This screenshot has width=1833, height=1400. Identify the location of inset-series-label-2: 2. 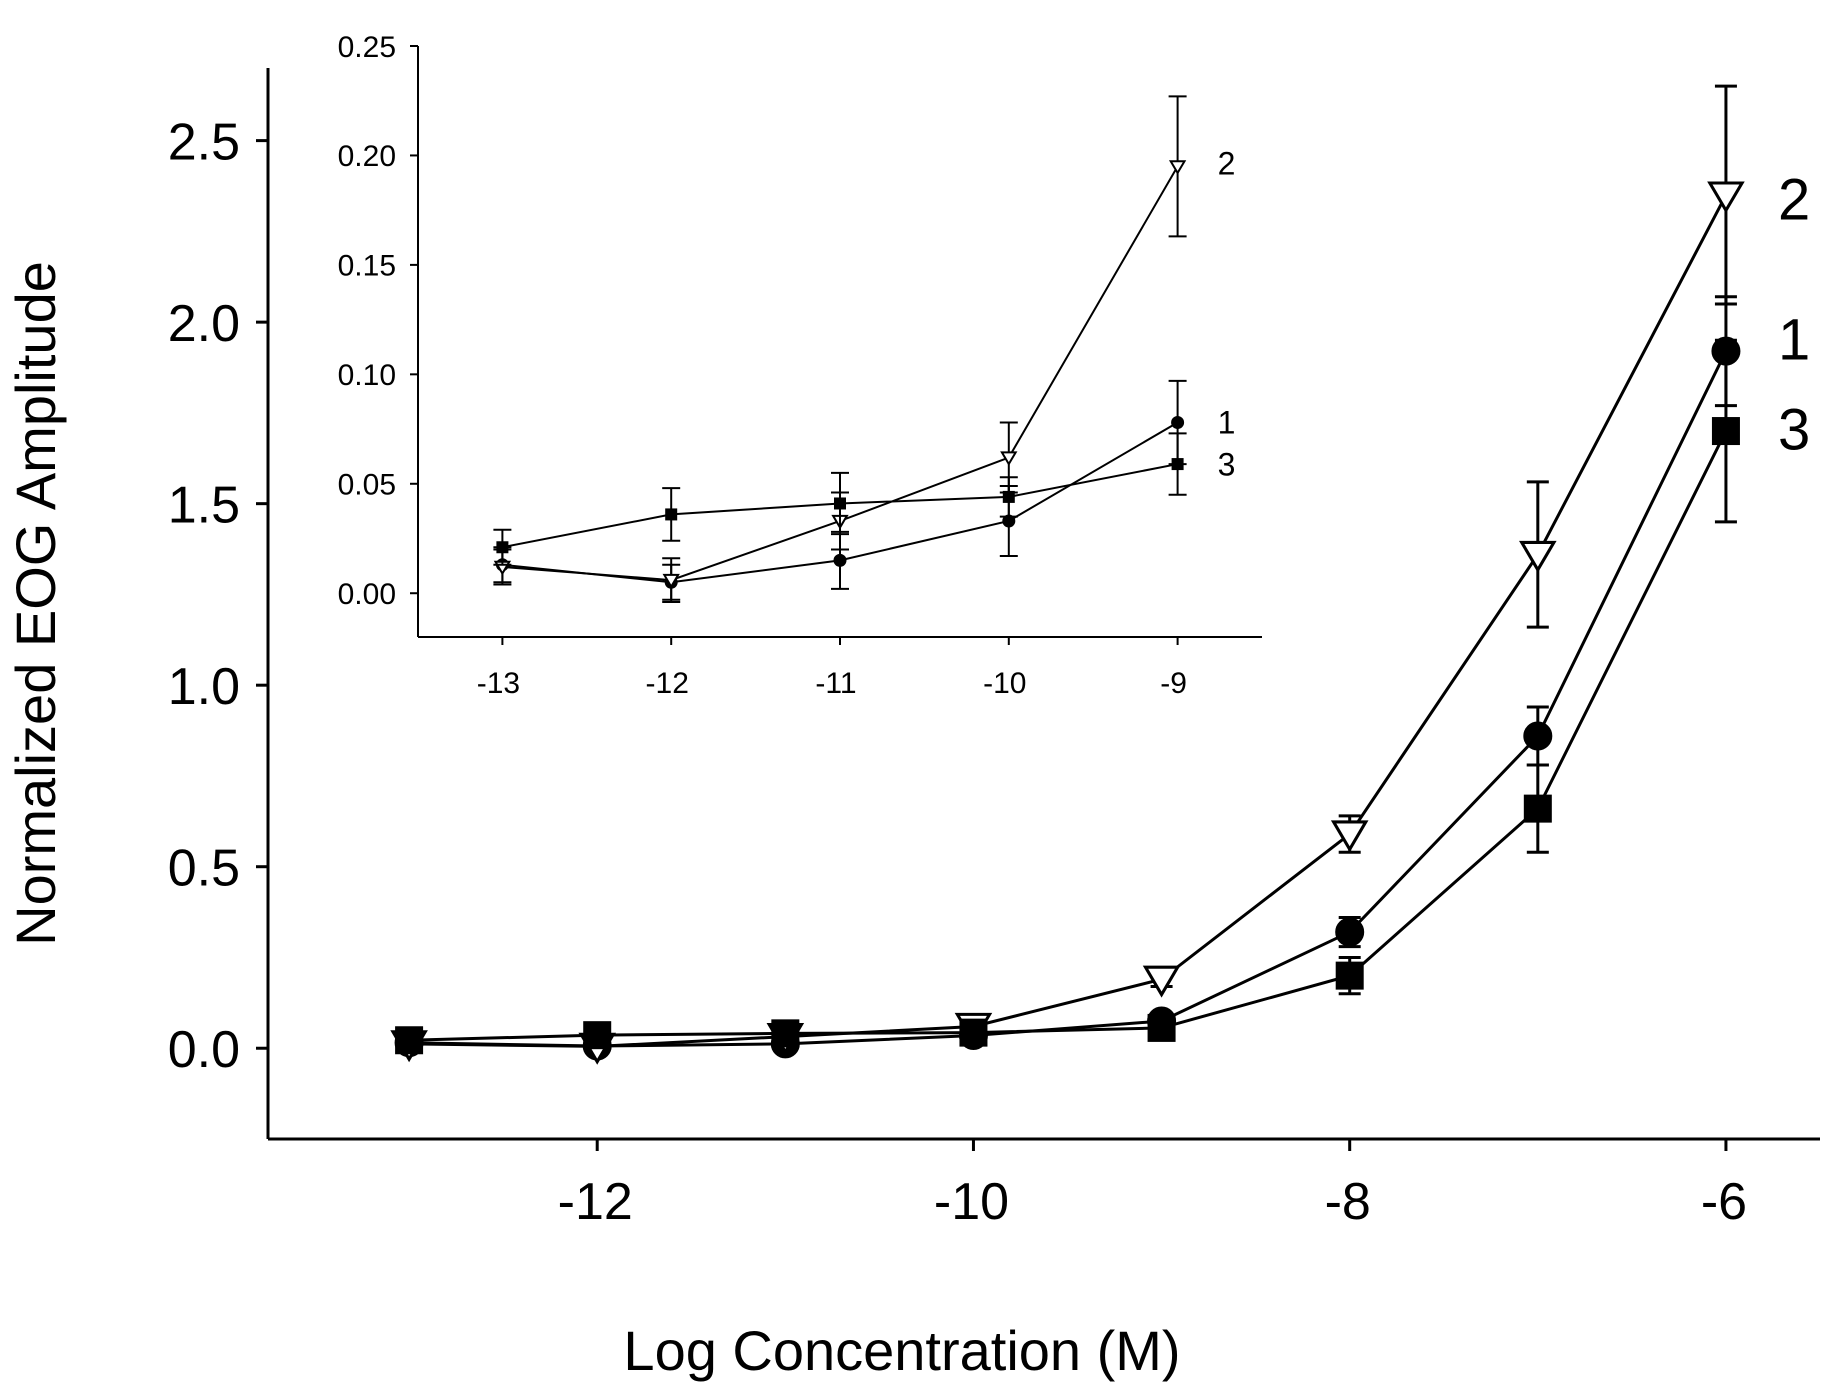
(1227, 164).